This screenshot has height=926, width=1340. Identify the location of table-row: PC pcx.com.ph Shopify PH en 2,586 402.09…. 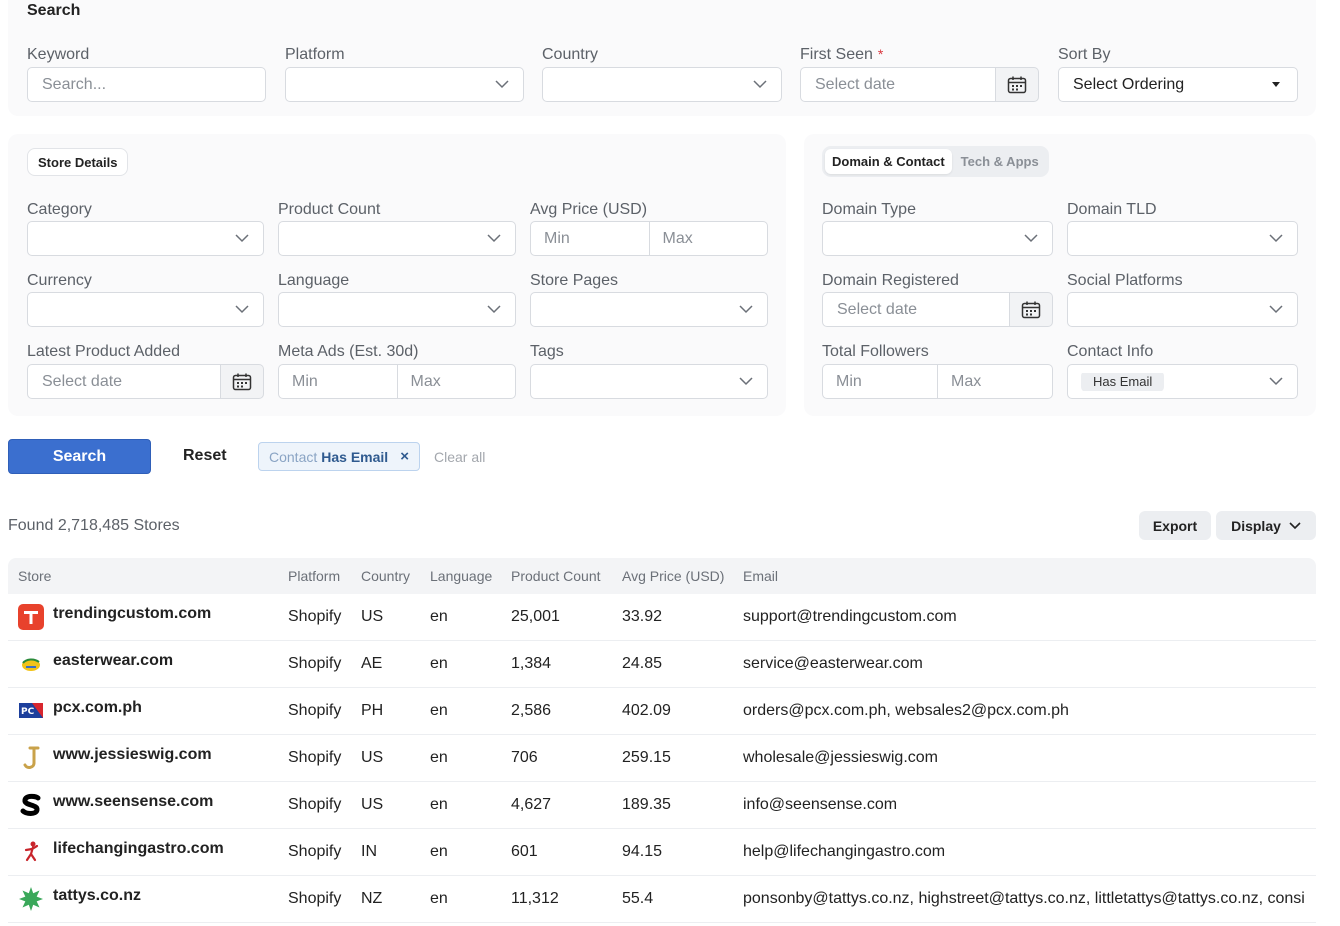
(662, 711).